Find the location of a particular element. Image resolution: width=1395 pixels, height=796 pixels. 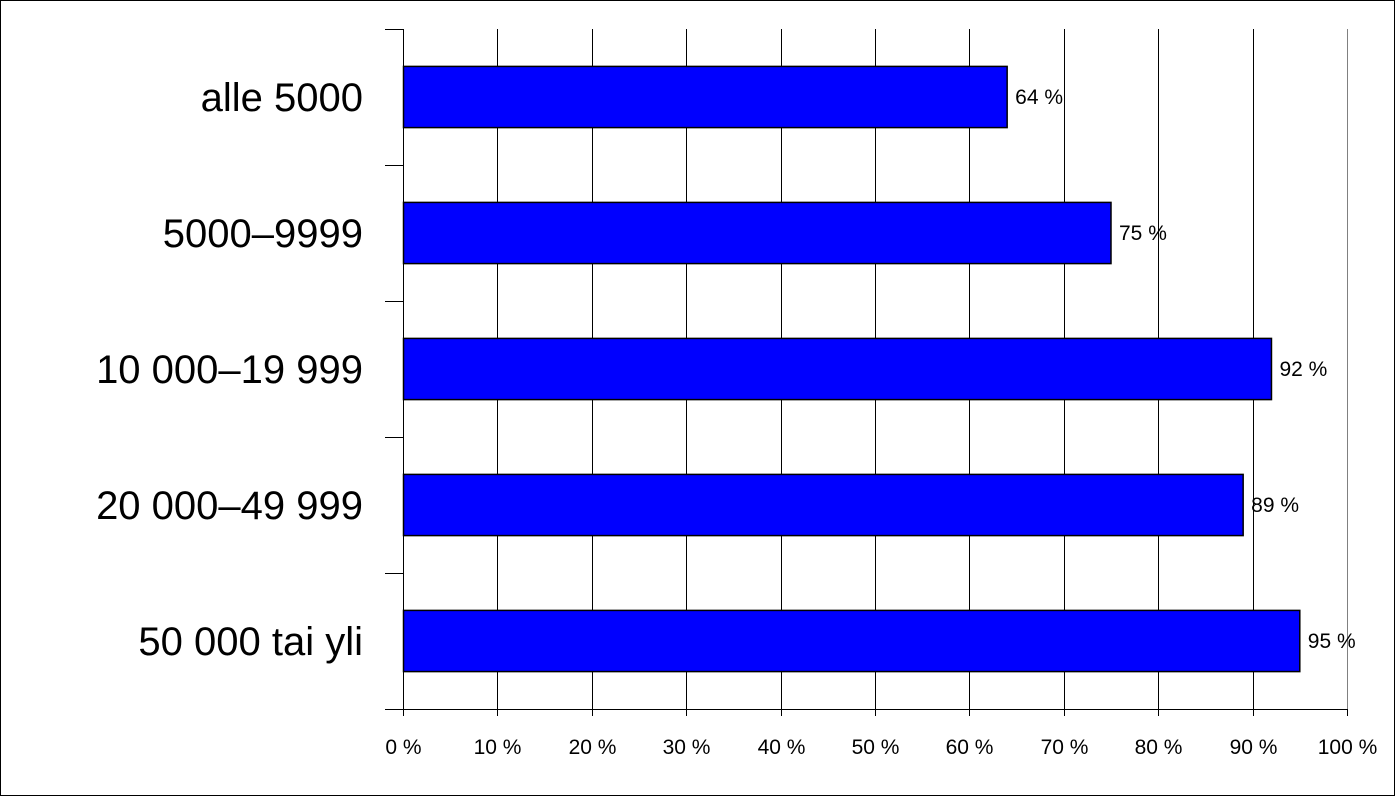

category-label: 10 000–19 999 is located at coordinates (229, 370).